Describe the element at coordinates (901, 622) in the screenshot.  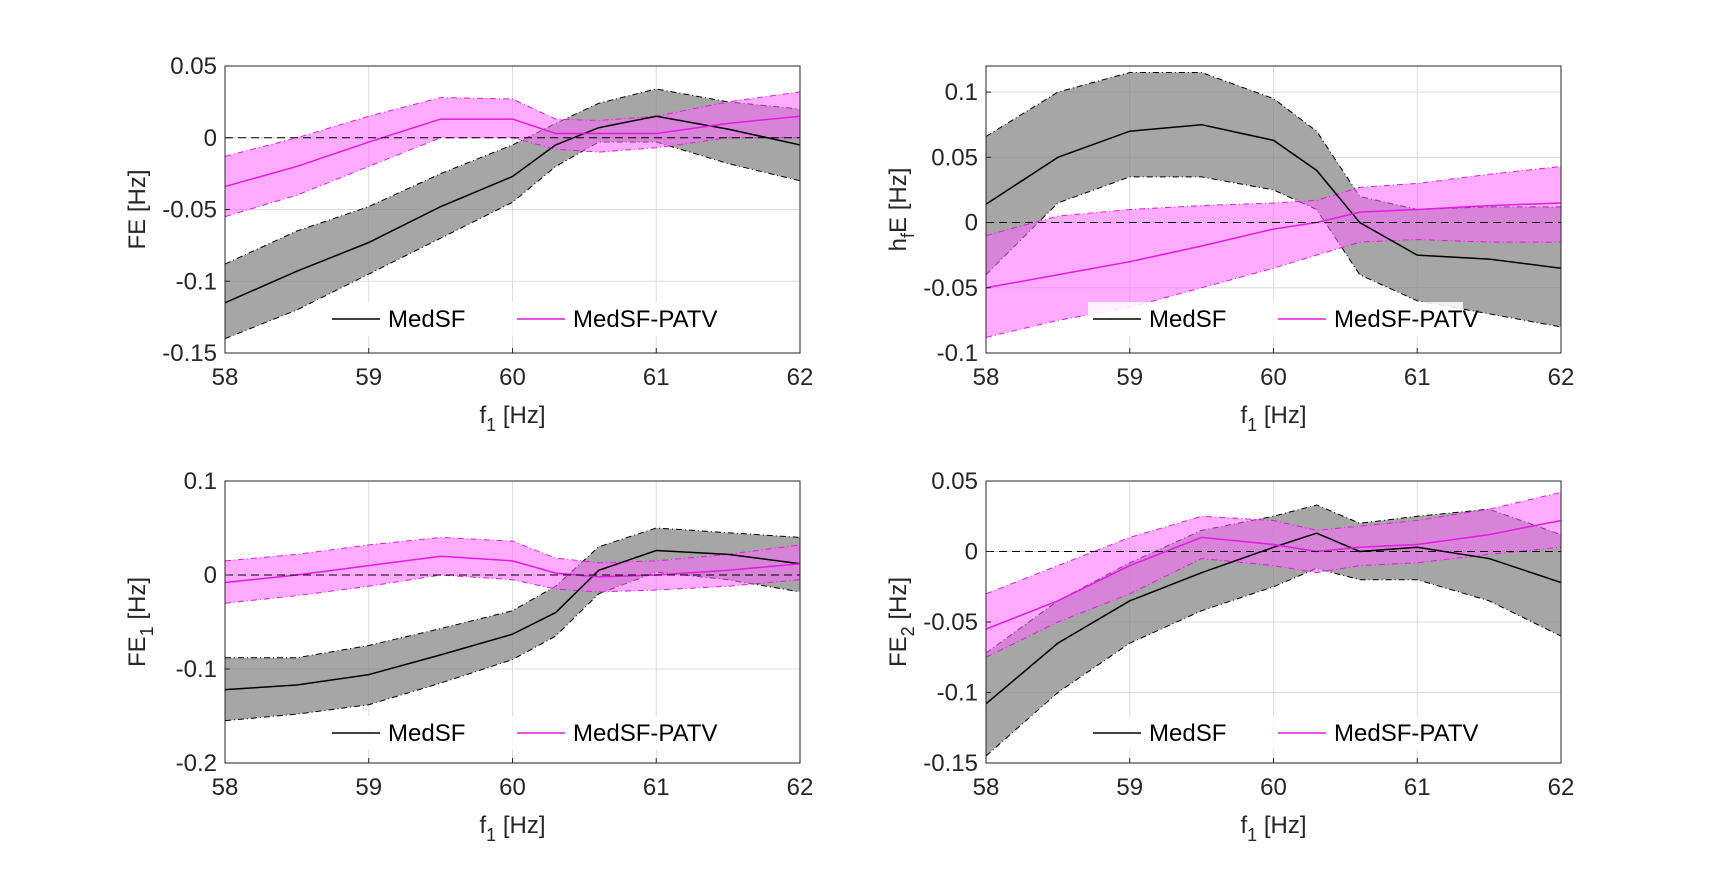
I see `y-axis-label: FE2 [Hz]` at that location.